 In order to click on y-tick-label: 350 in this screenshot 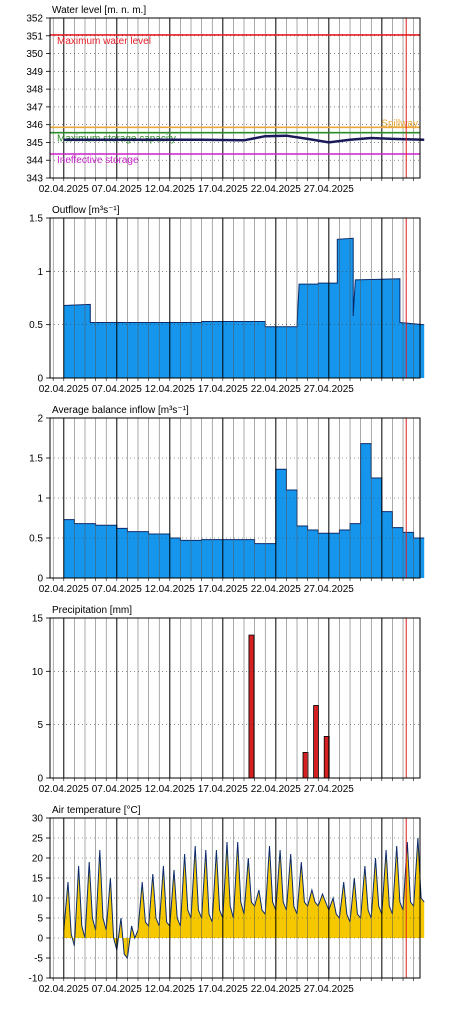, I will do `click(34, 54)`.